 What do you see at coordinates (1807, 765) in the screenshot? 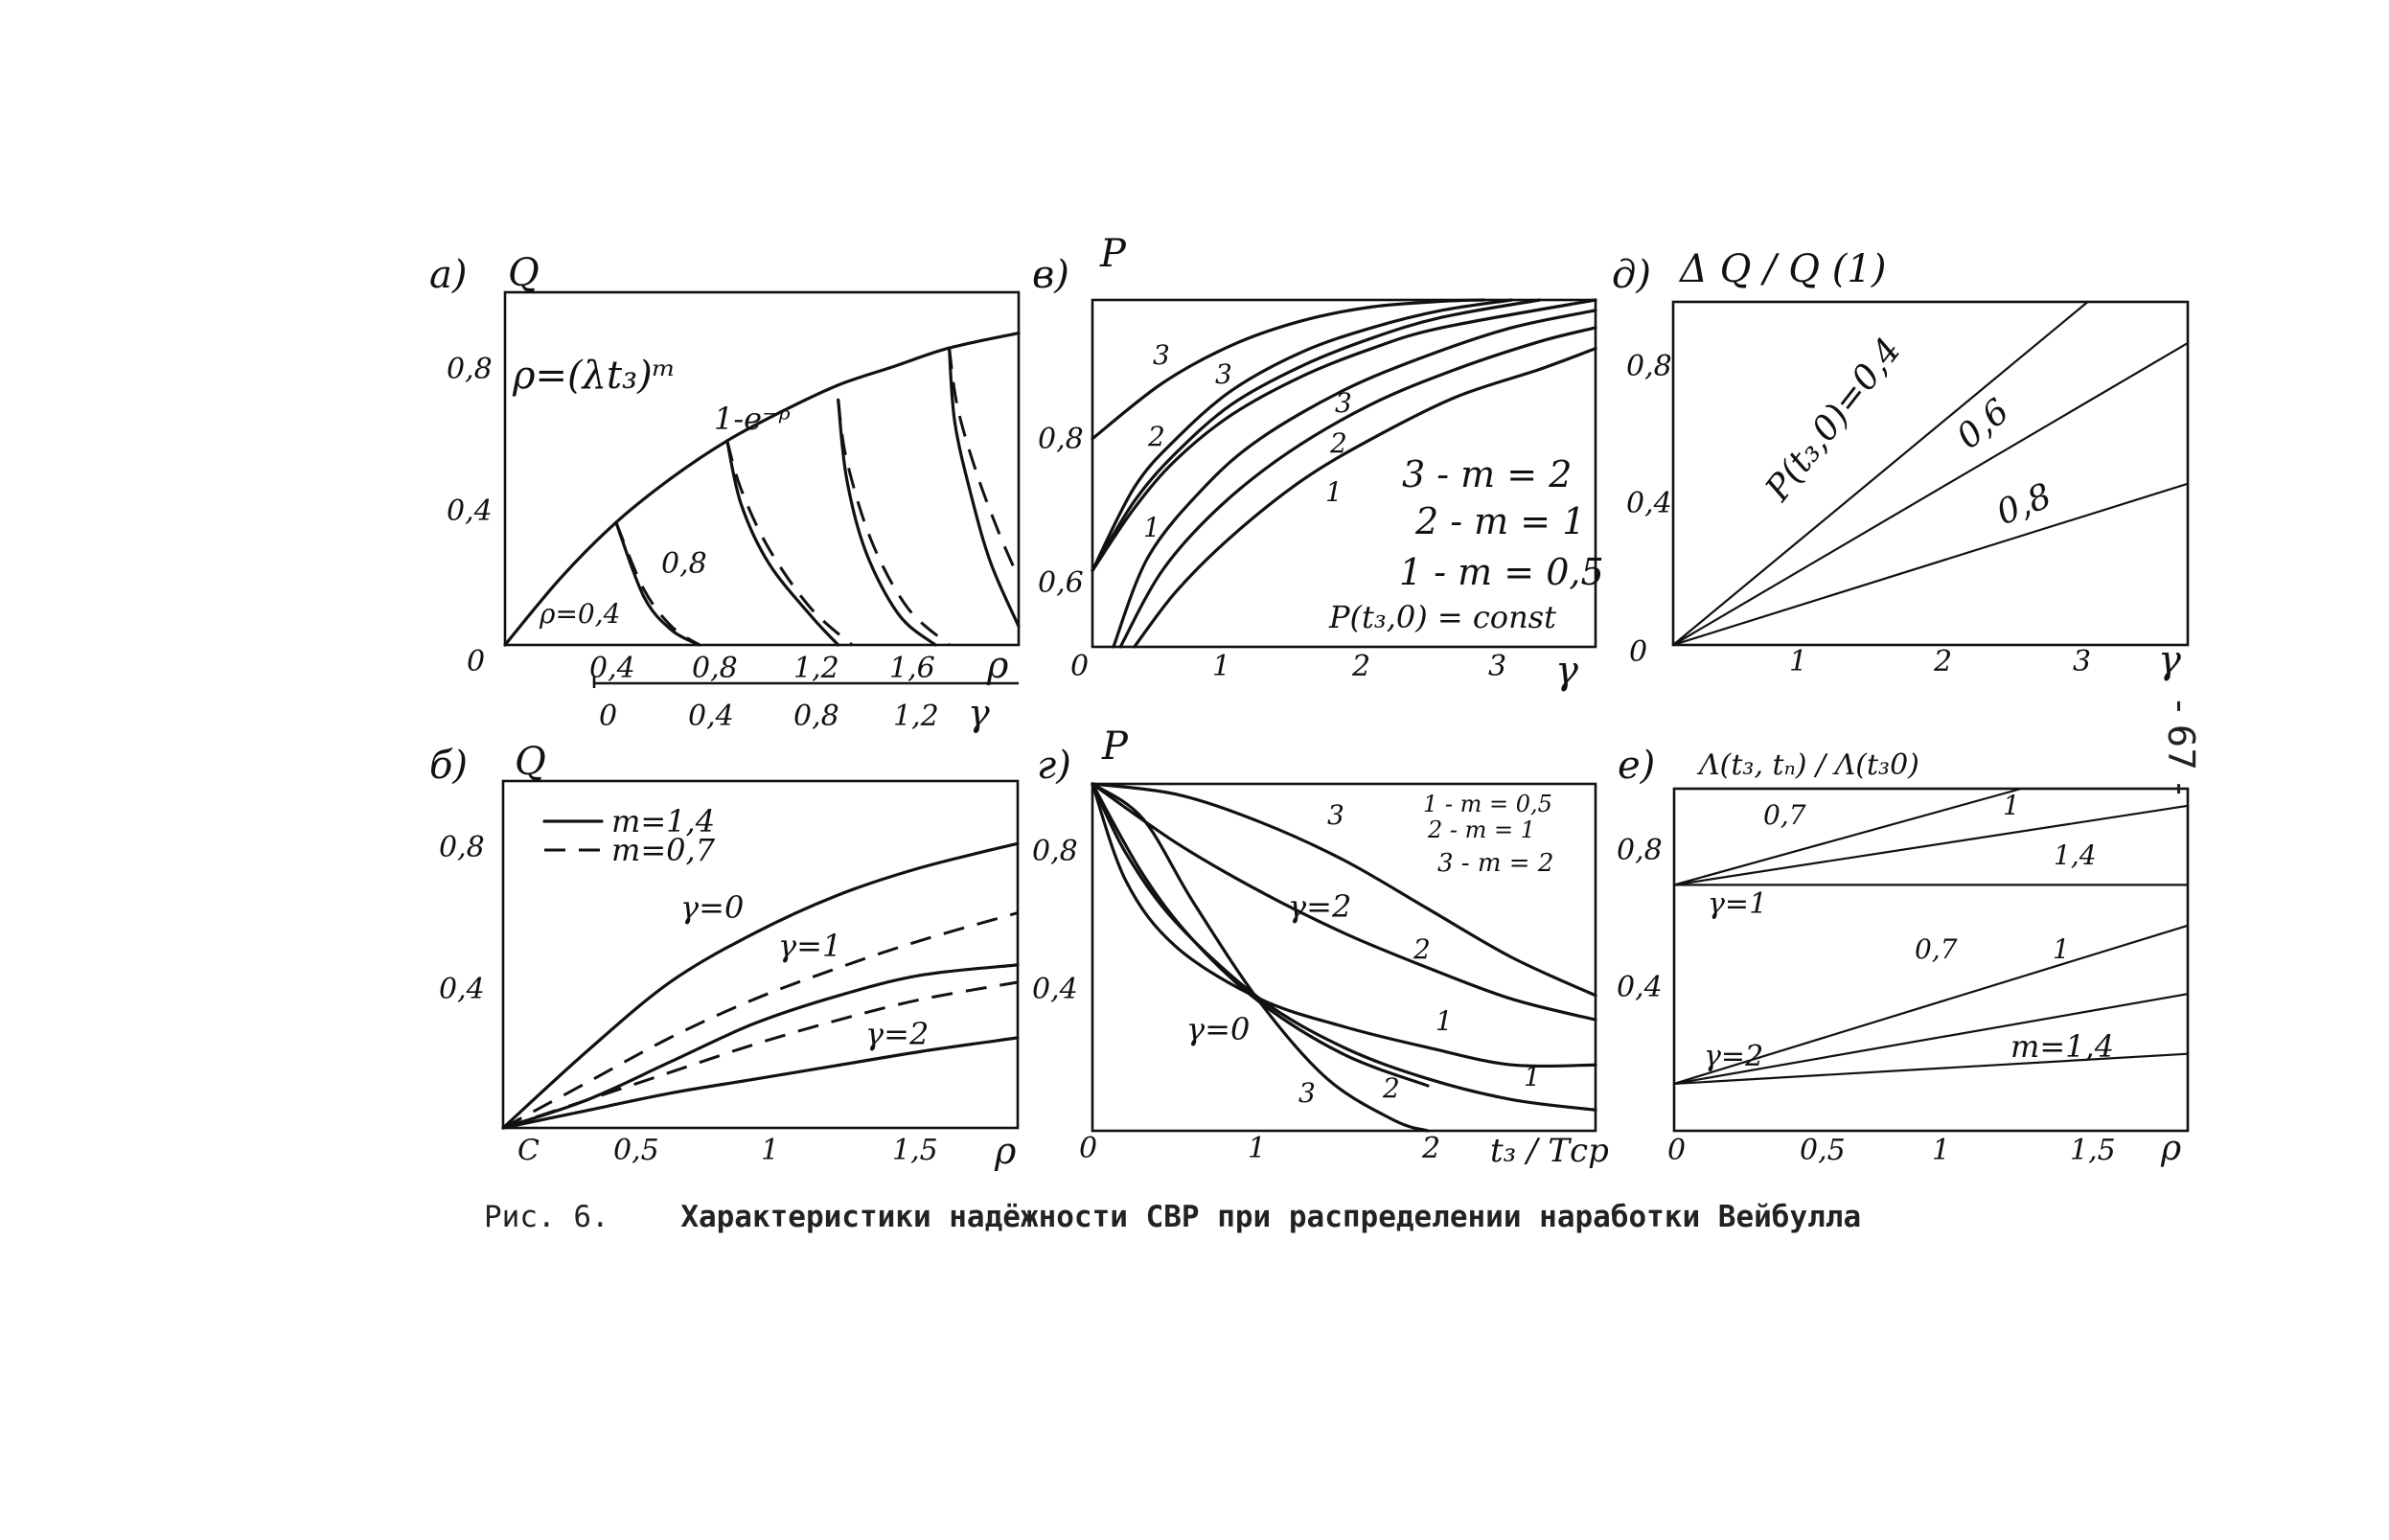
I see `axis-label-y: Λ(t₃, tₙ) / Λ(t₃0)` at bounding box center [1807, 765].